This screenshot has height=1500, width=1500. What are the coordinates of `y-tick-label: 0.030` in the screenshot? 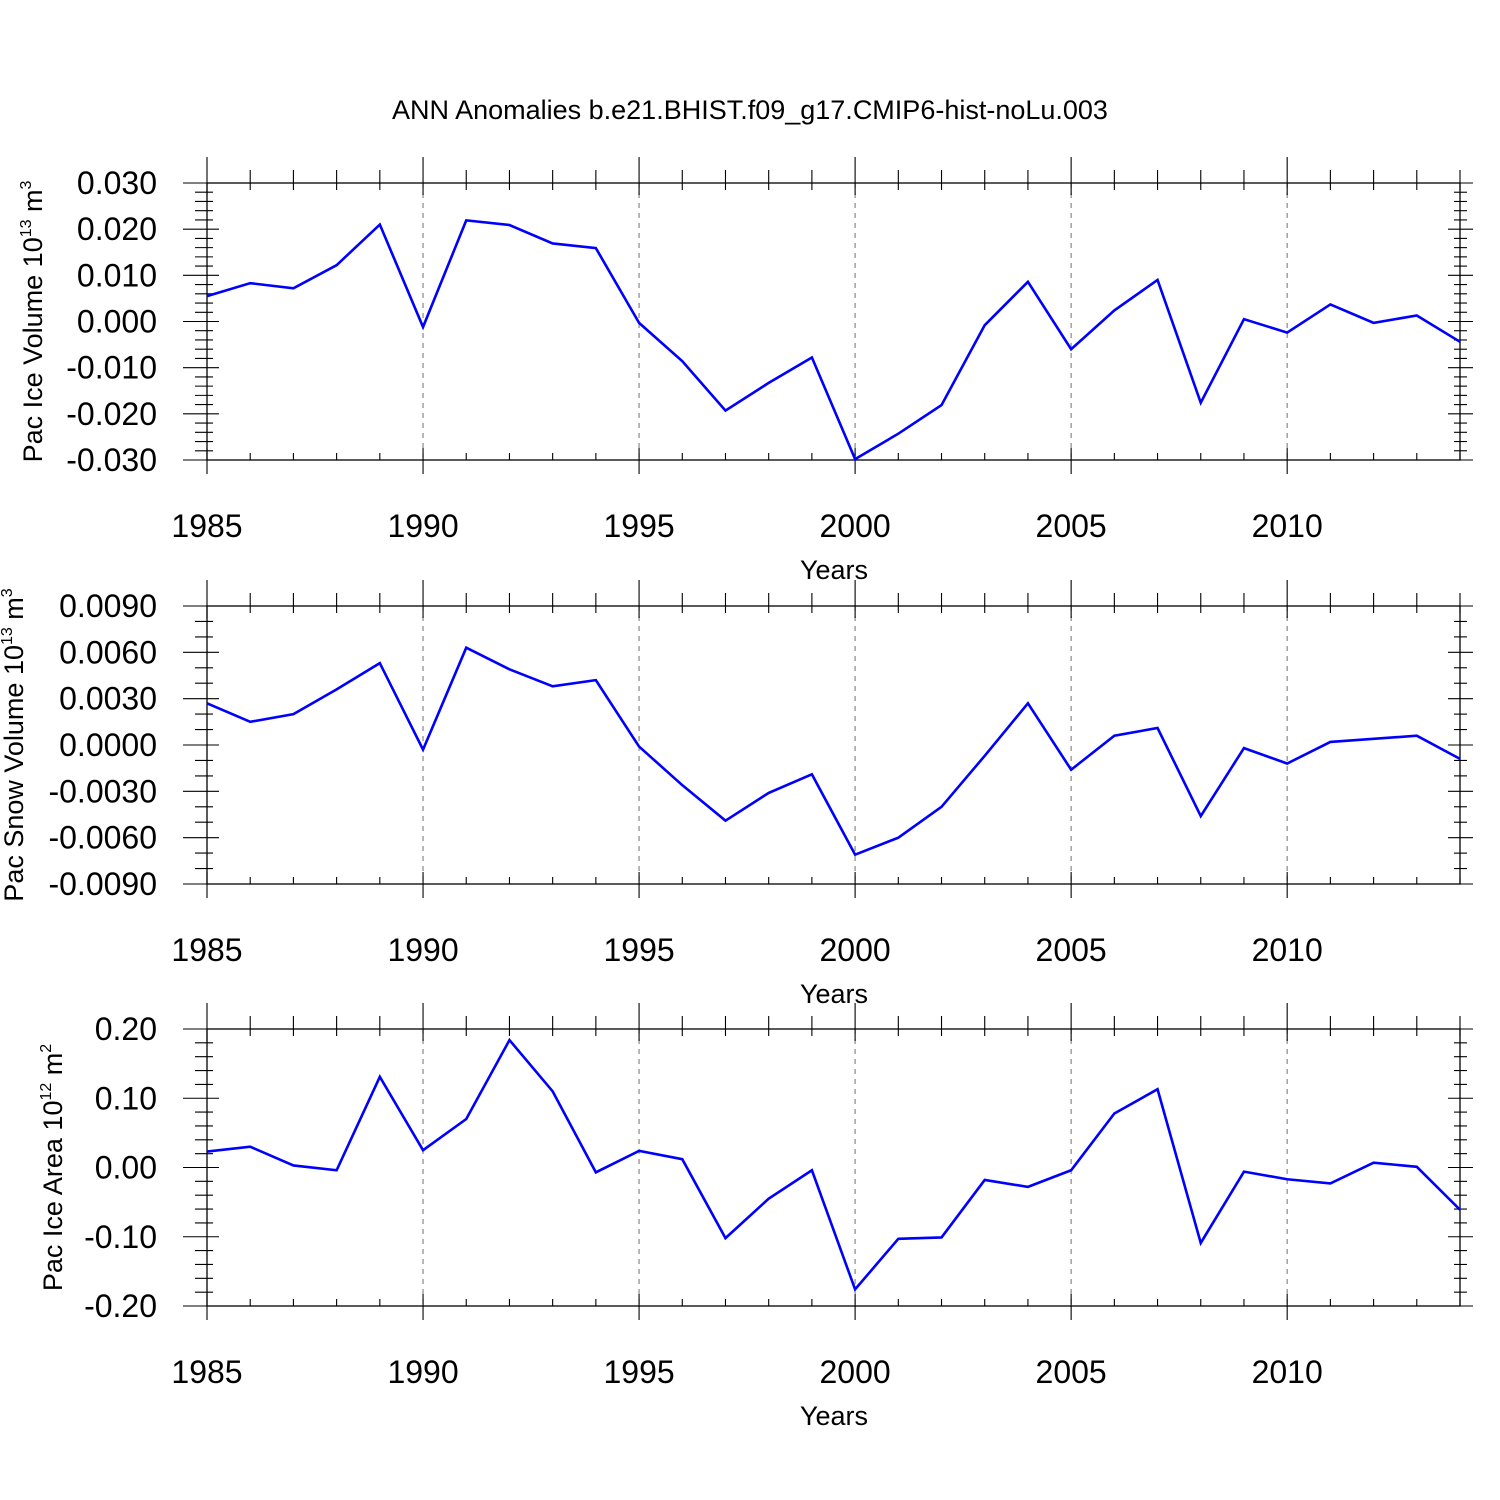 It's located at (117, 183).